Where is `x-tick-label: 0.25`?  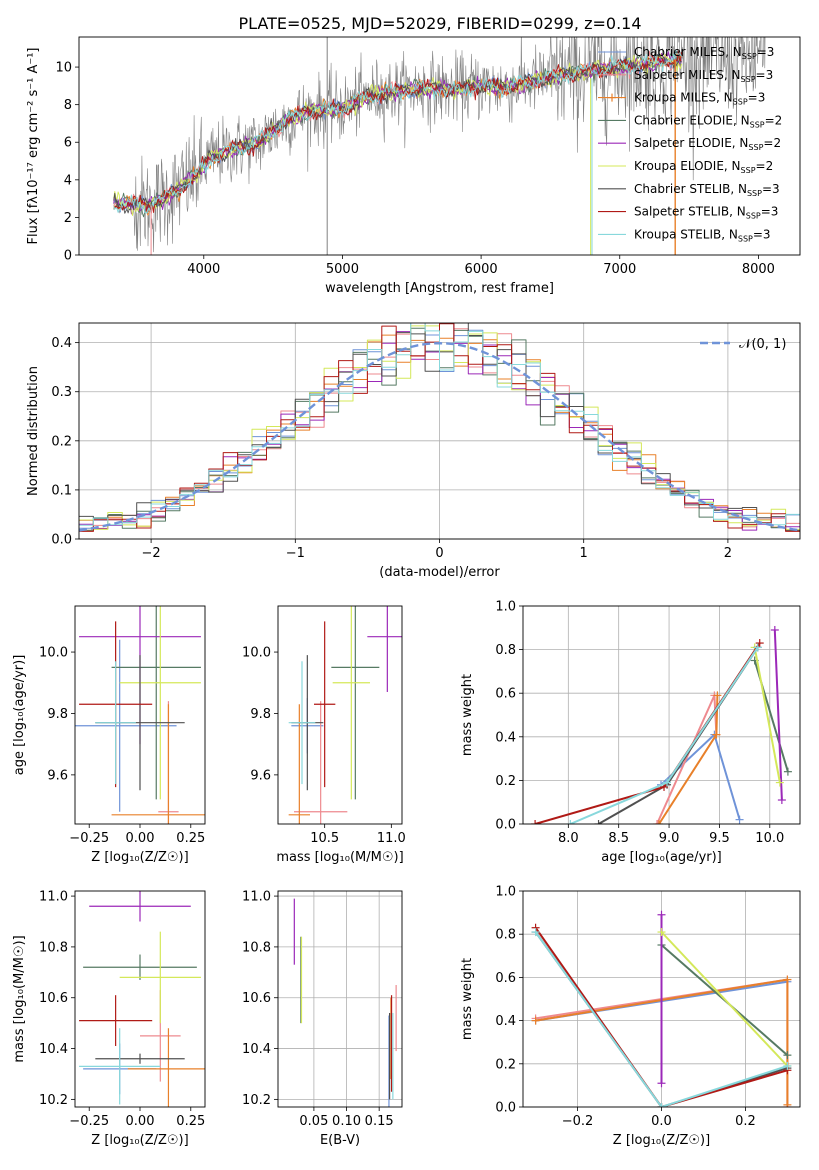
x-tick-label: 0.25 is located at coordinates (190, 838).